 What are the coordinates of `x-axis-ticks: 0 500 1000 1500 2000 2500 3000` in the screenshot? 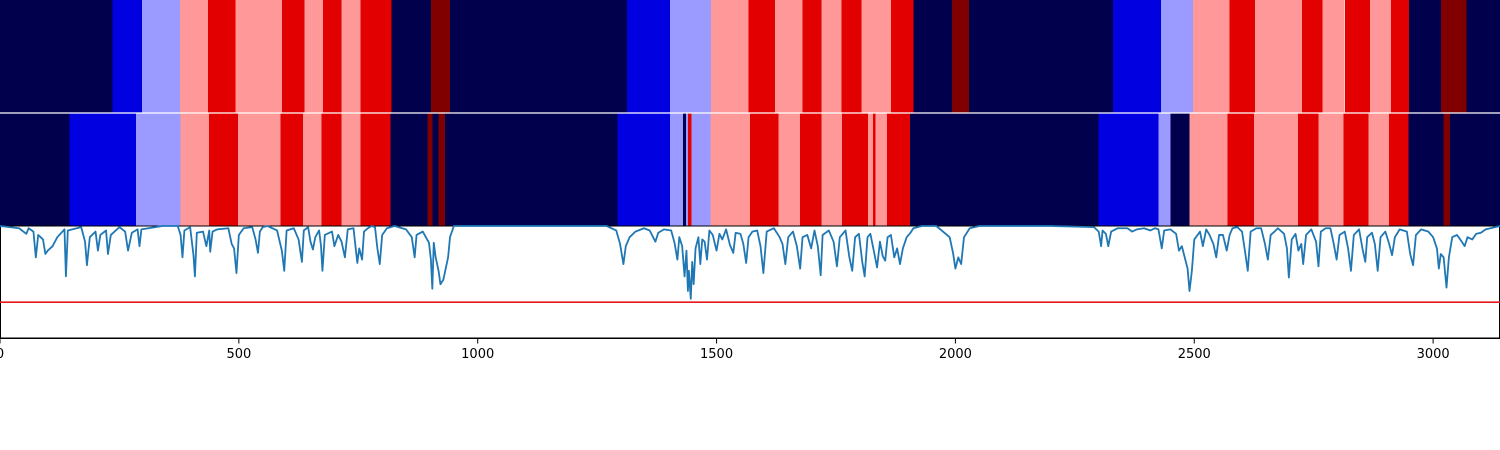 It's located at (725, 350).